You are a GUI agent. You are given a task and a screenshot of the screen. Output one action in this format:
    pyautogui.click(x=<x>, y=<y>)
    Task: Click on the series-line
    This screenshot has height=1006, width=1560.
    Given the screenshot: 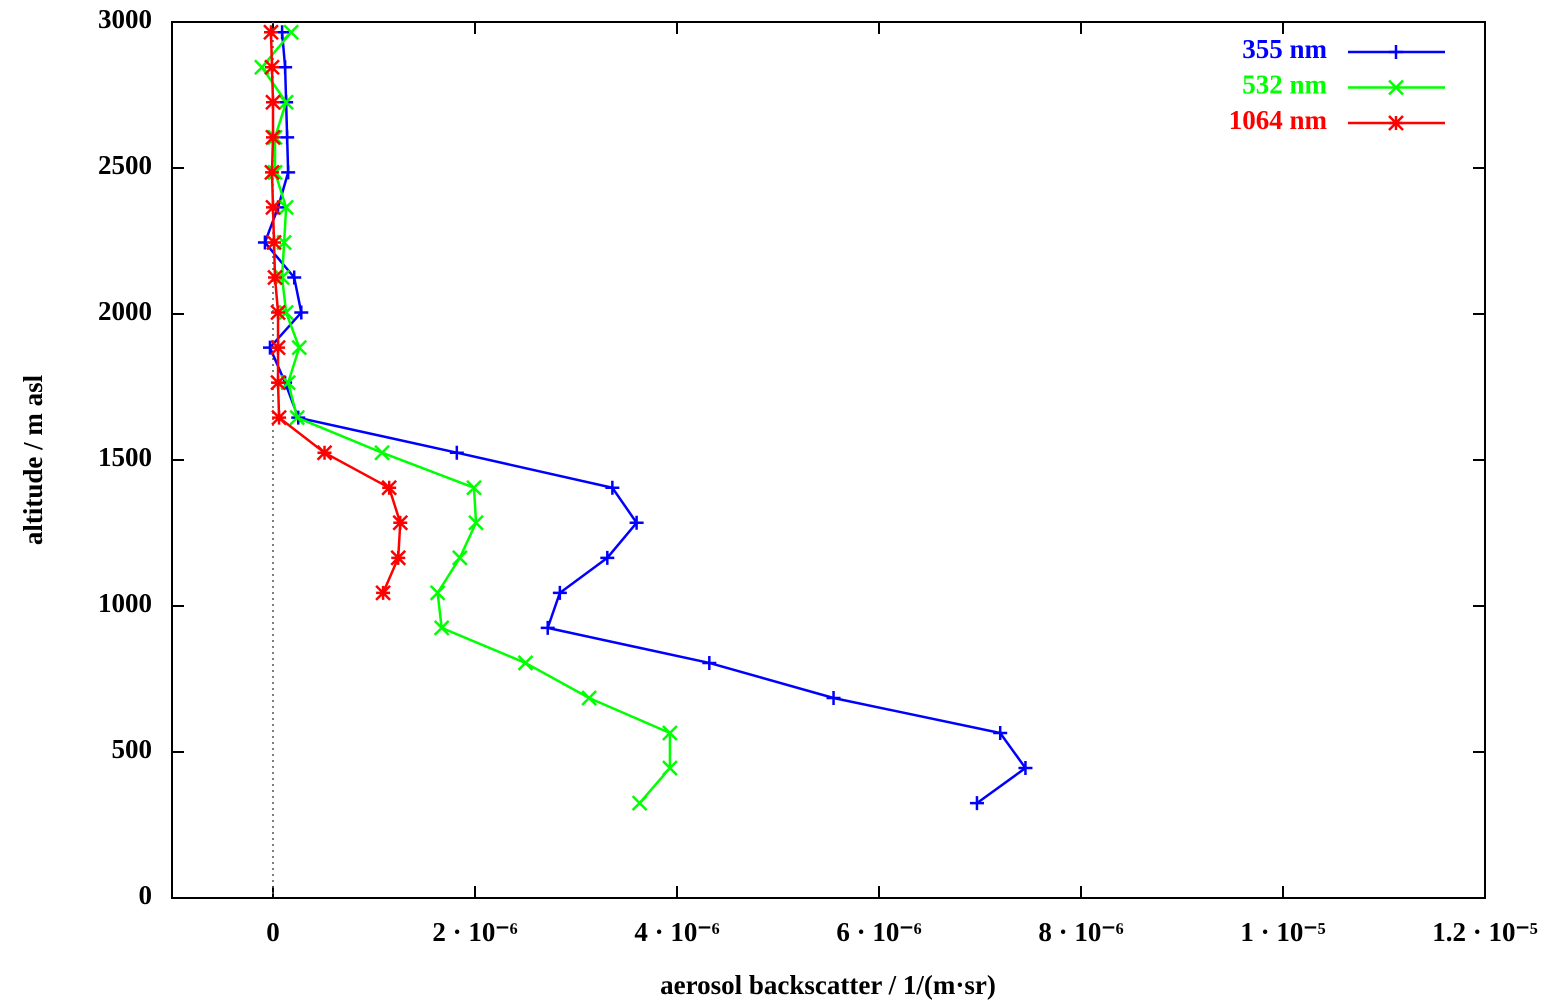 What is the action you would take?
    pyautogui.click(x=335, y=313)
    